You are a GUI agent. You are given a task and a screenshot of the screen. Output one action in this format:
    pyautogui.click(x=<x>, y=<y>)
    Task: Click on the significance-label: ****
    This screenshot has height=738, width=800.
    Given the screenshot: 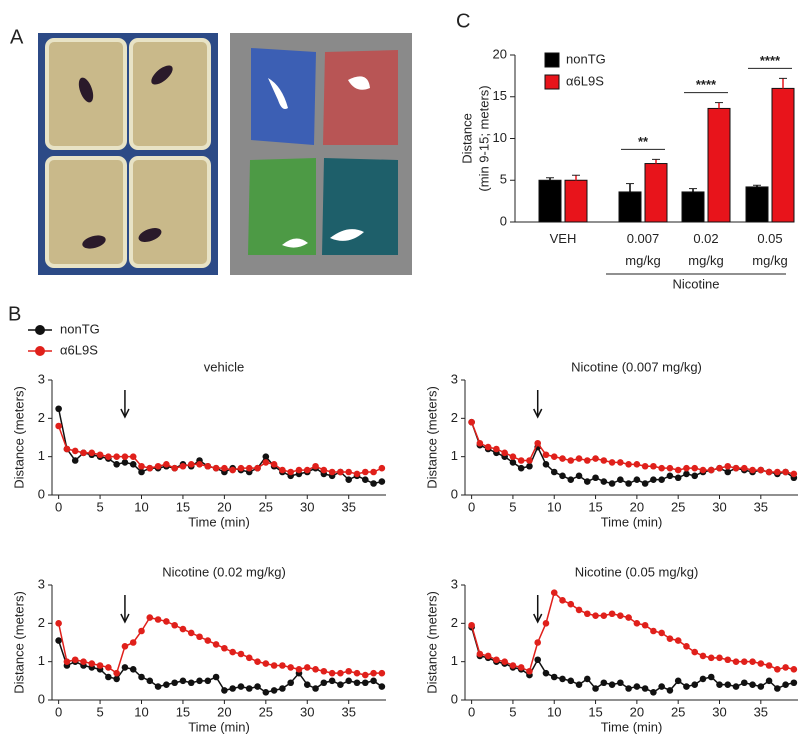 What is the action you would take?
    pyautogui.click(x=770, y=60)
    